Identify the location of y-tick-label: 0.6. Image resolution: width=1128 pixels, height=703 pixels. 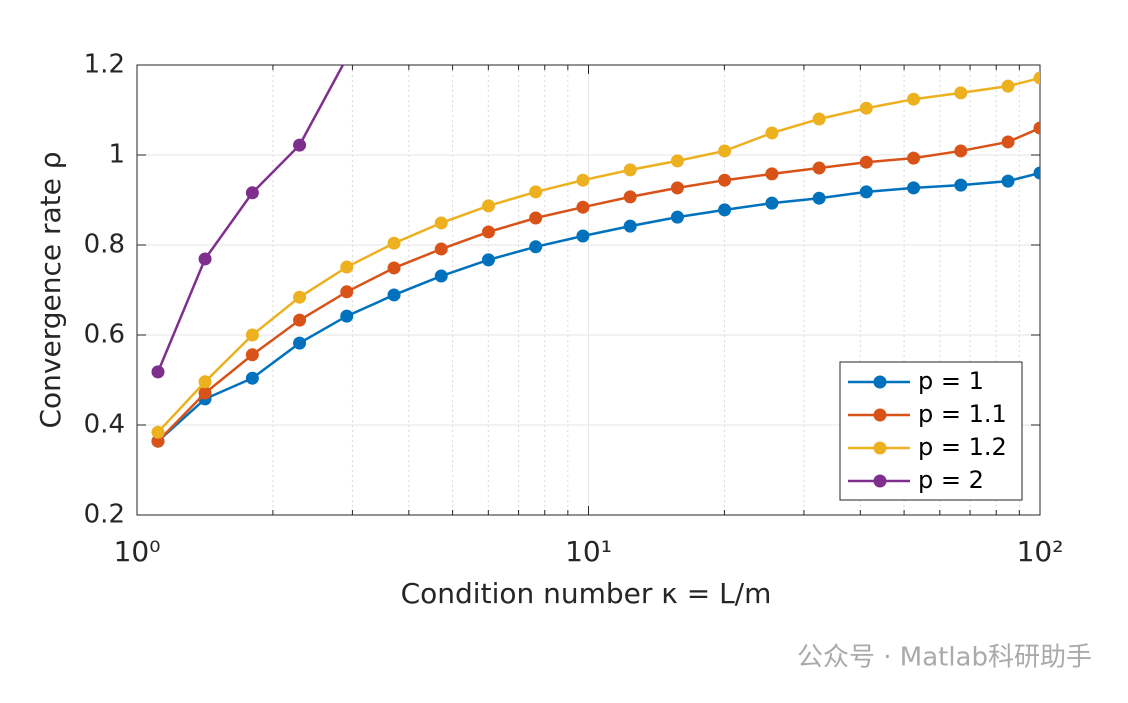
(104, 335).